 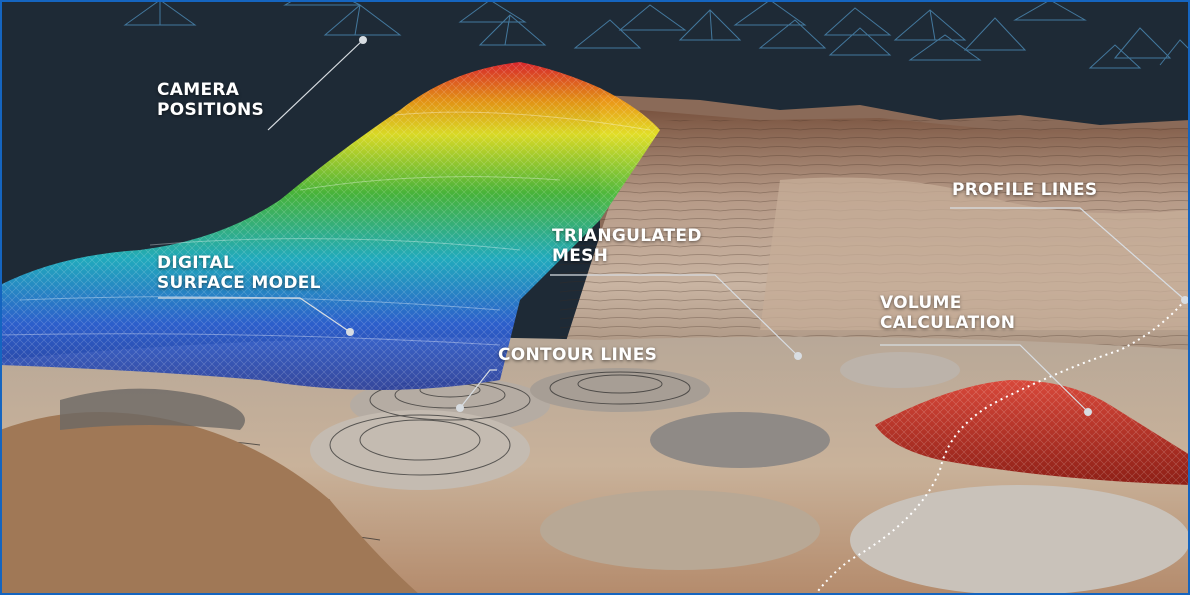 I want to click on contour-lines-label: CONTOUR LINES, so click(x=577, y=355).